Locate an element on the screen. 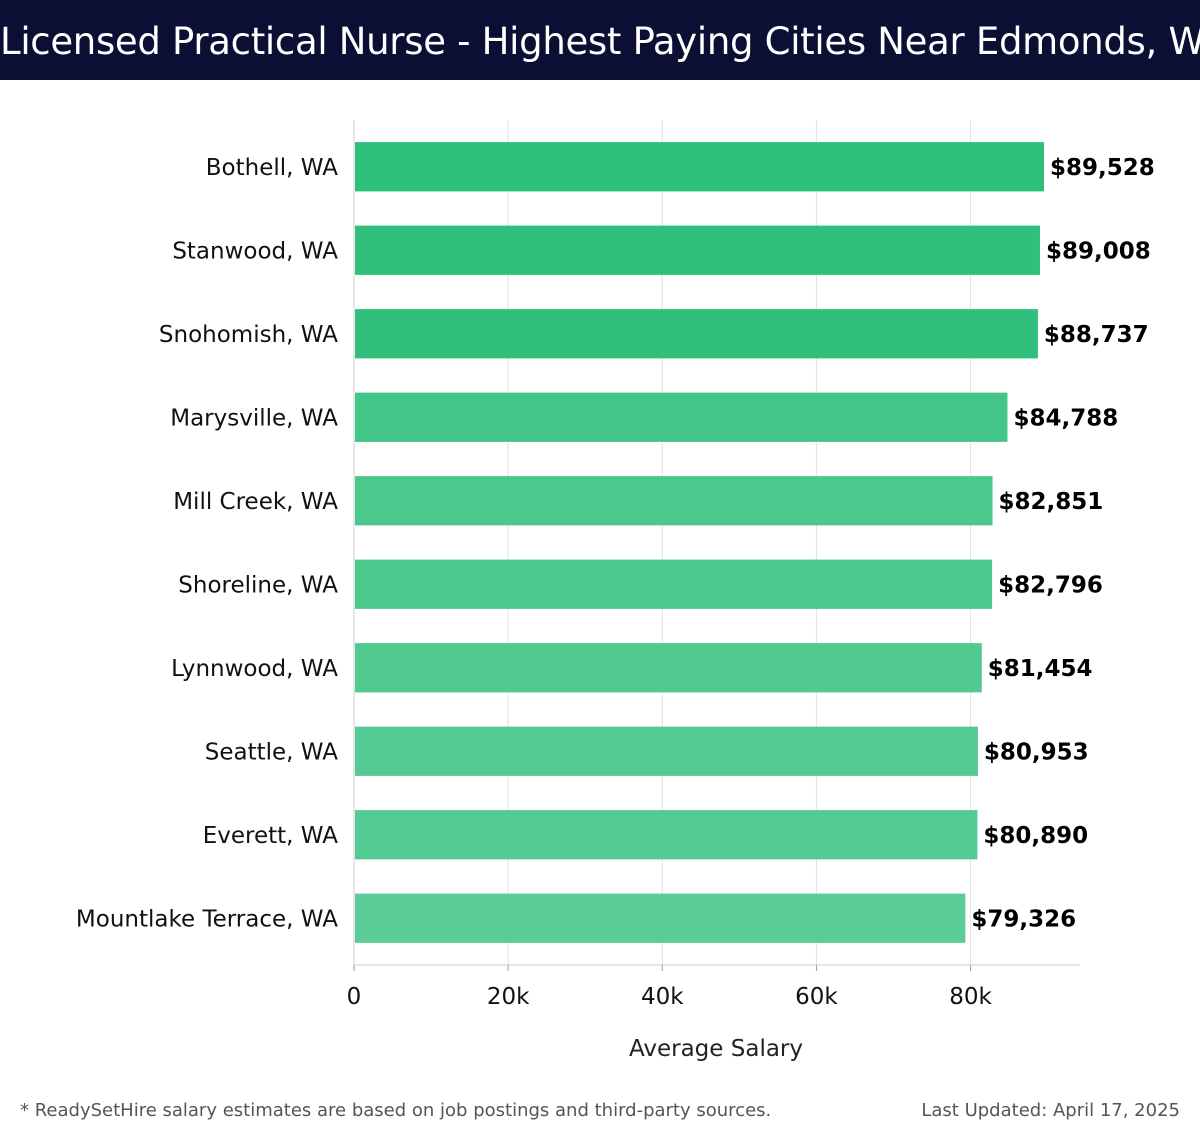 The width and height of the screenshot is (1200, 1140). value-label: $84,788 is located at coordinates (1065, 418).